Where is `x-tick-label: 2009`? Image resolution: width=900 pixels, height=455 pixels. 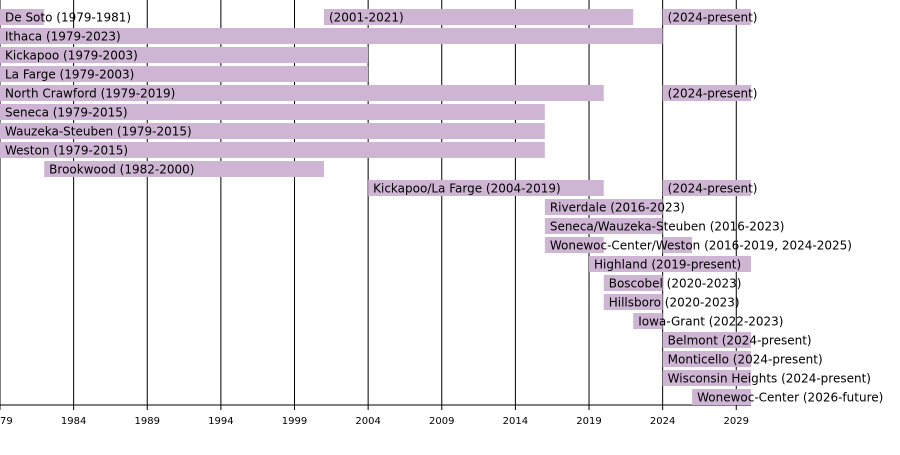
x-tick-label: 2009 is located at coordinates (441, 421).